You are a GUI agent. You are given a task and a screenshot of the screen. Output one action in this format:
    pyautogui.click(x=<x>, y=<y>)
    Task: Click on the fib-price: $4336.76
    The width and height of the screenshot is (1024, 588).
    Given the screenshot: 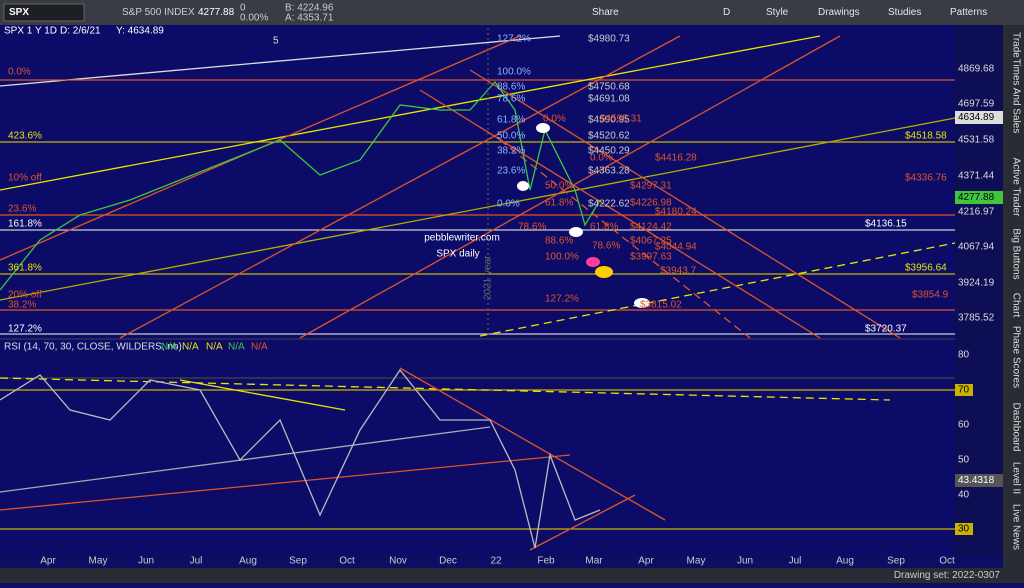 What is the action you would take?
    pyautogui.click(x=926, y=178)
    